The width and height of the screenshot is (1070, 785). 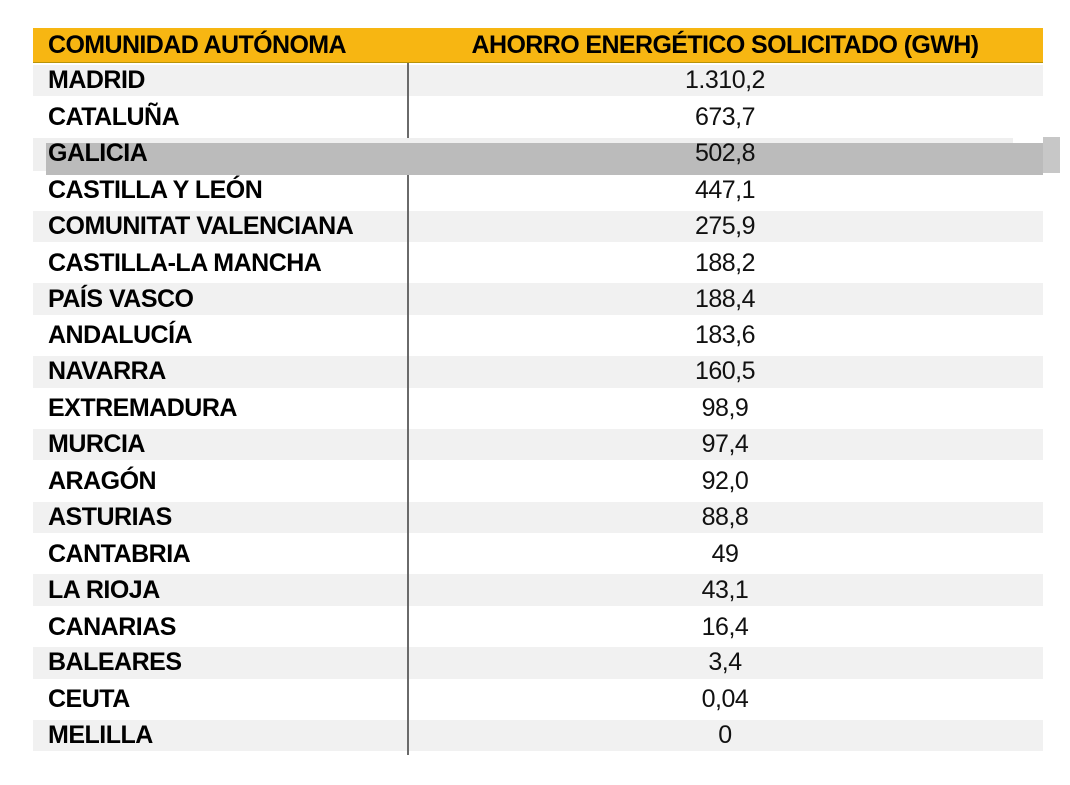 What do you see at coordinates (97, 444) in the screenshot?
I see `region-name: MURCIA` at bounding box center [97, 444].